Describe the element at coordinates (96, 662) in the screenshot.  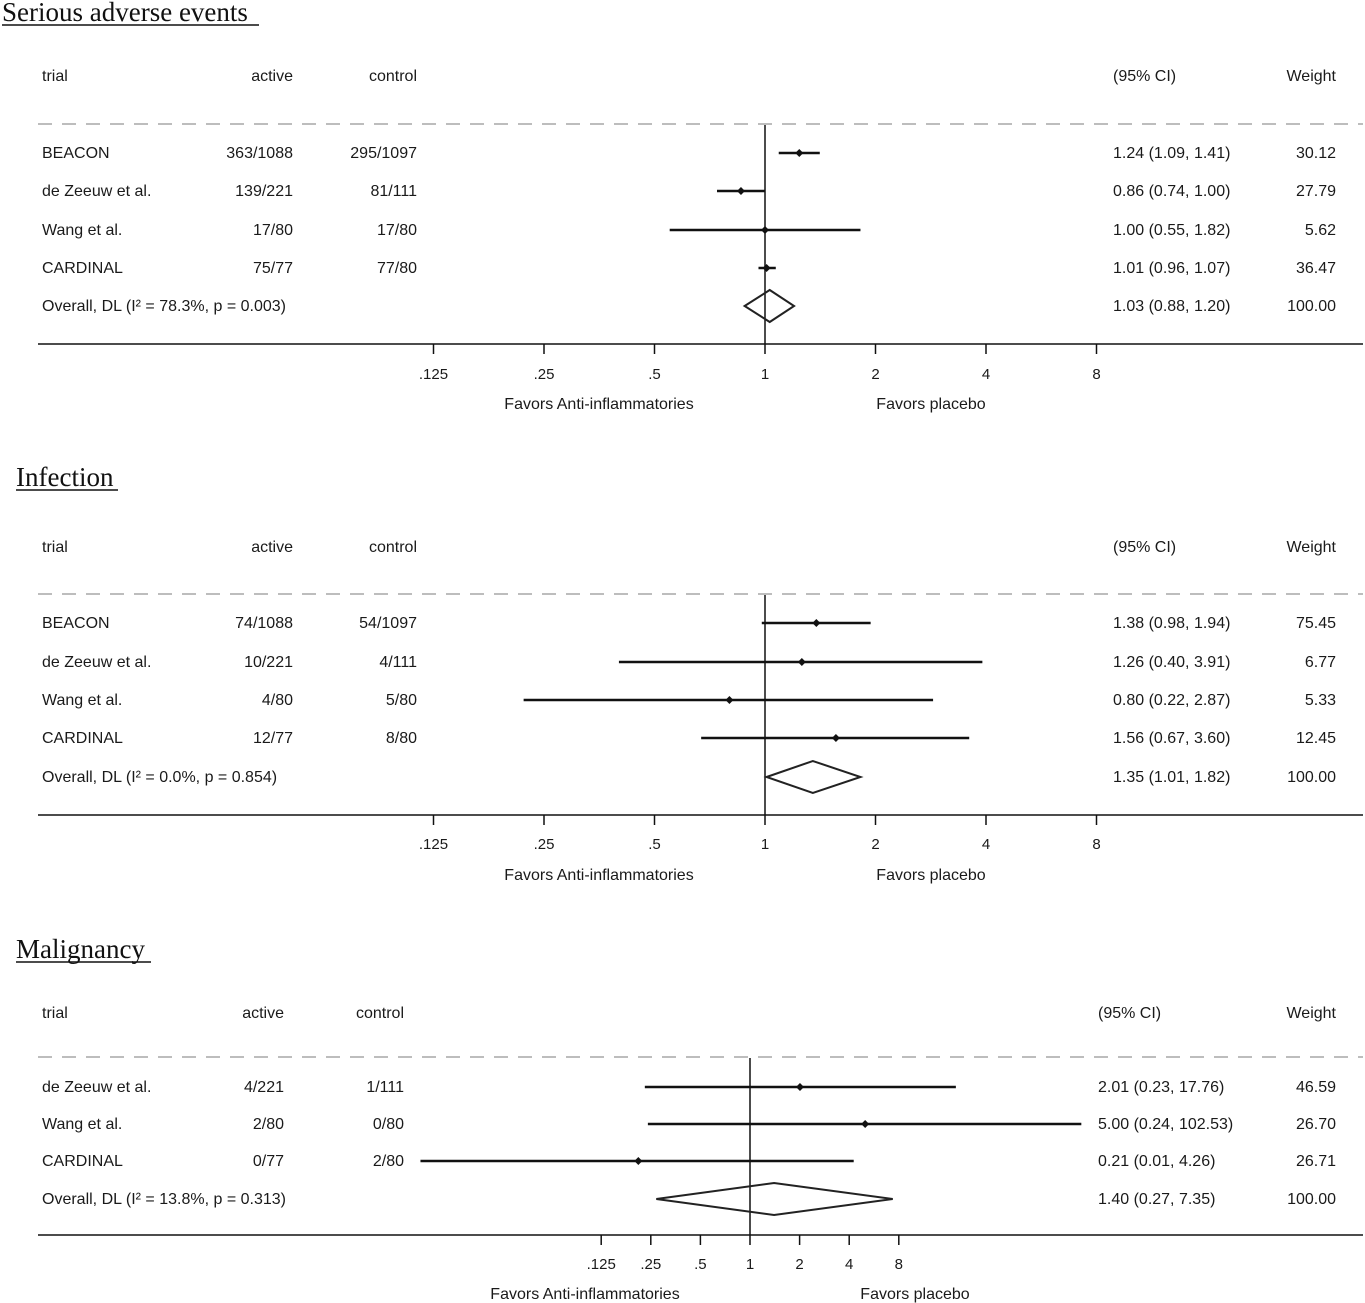
I see `study-name: de Zeeuw et al.` at that location.